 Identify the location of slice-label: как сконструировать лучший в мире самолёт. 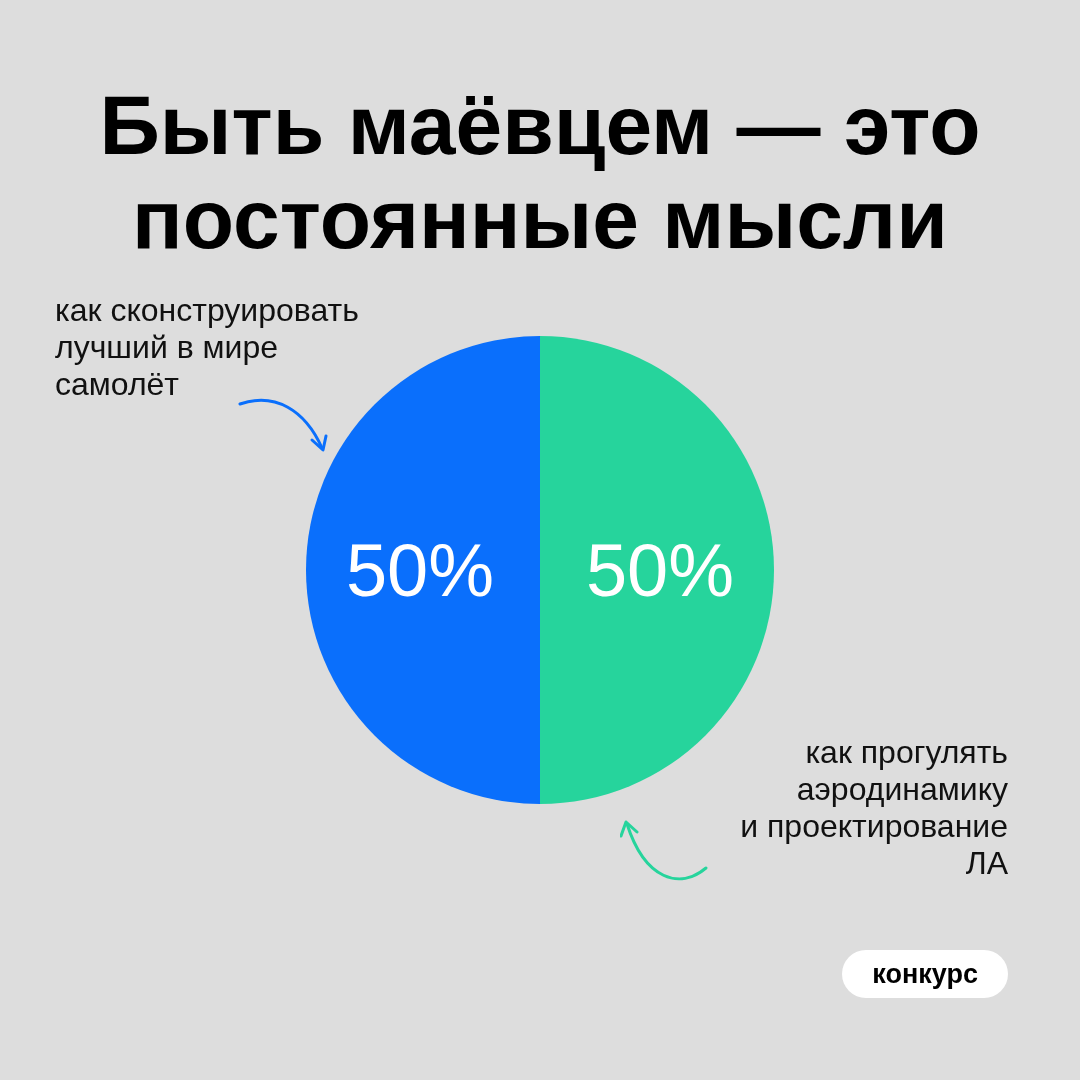
(207, 347).